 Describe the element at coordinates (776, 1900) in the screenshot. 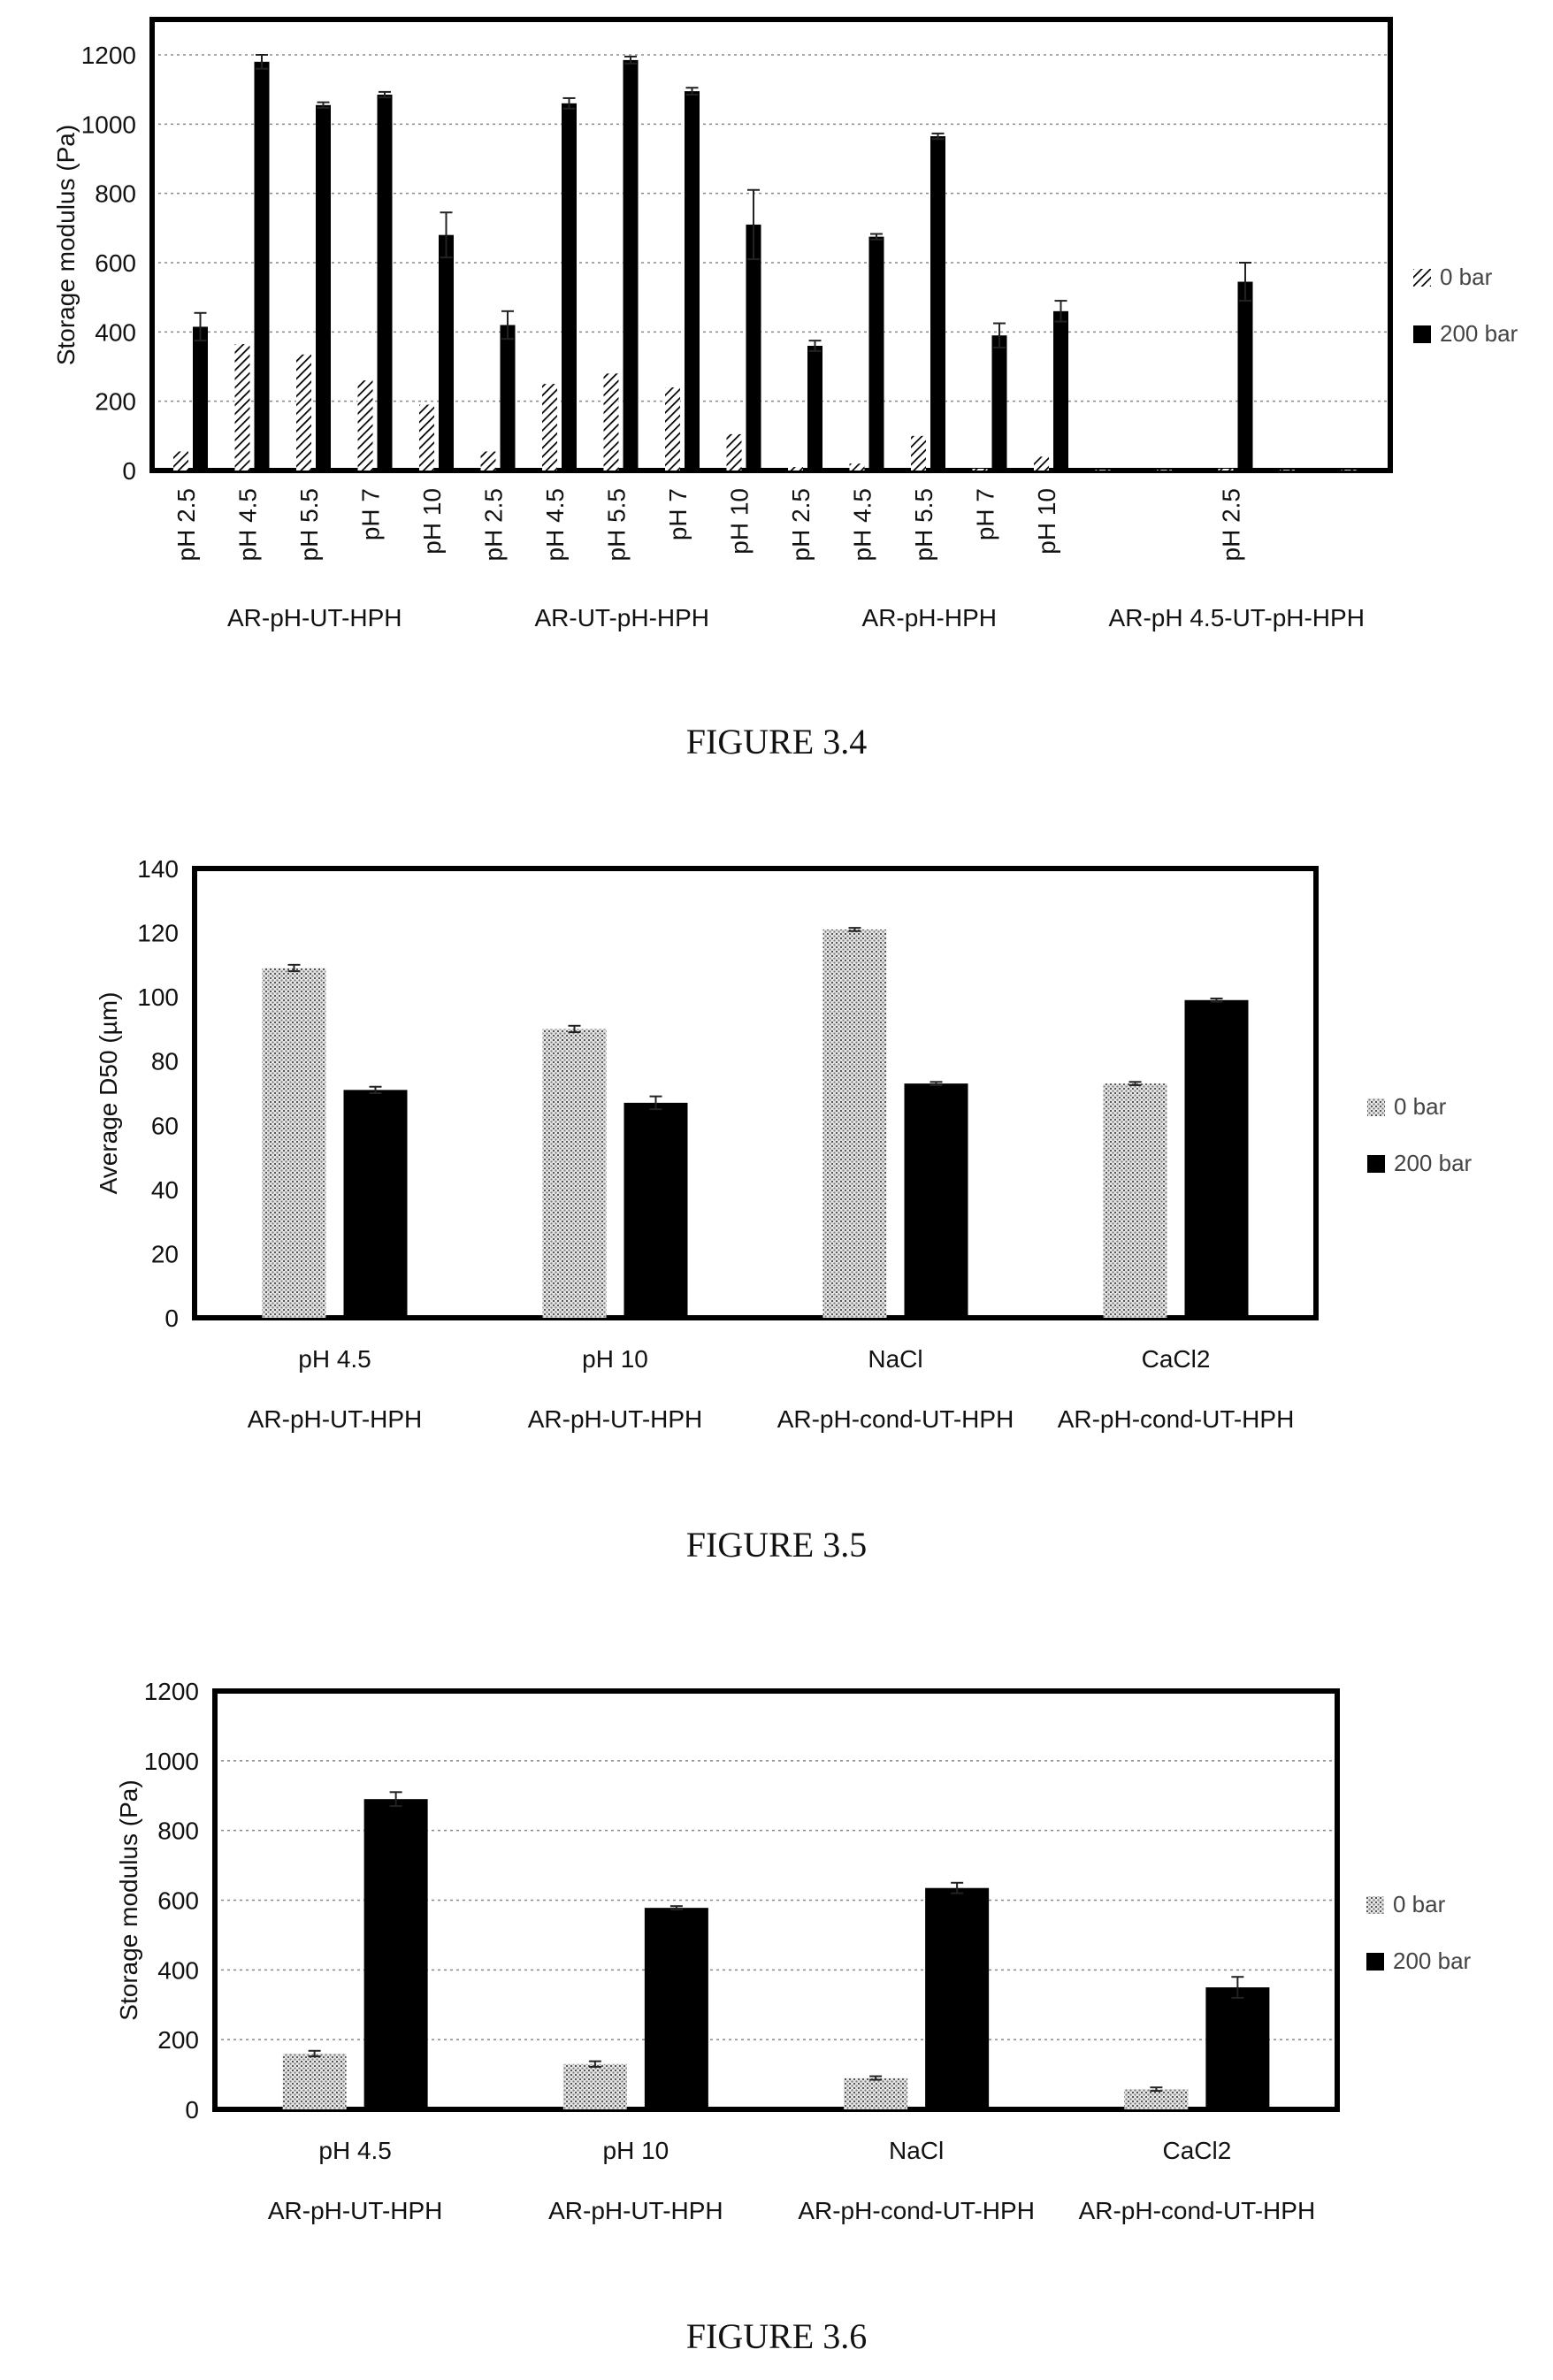

I see `plot-frame` at that location.